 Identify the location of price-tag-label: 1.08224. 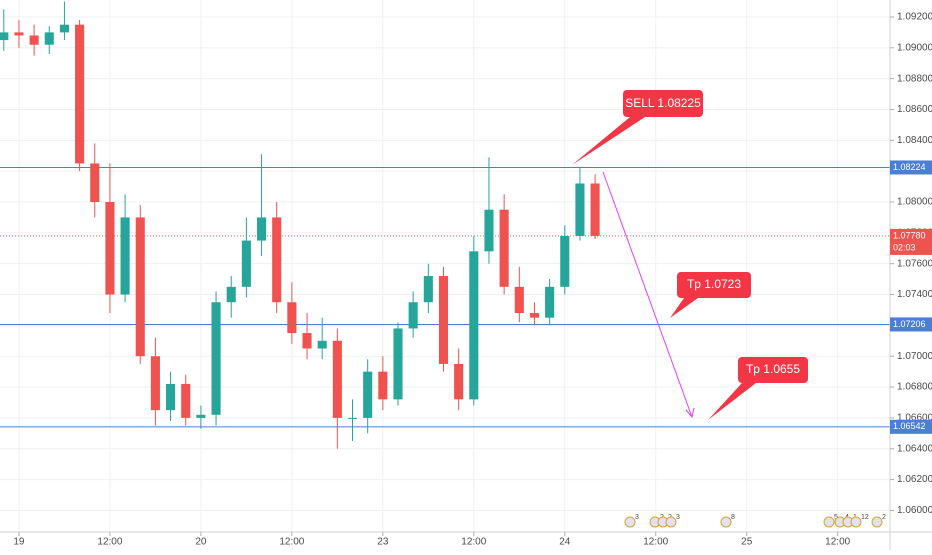
(909, 167).